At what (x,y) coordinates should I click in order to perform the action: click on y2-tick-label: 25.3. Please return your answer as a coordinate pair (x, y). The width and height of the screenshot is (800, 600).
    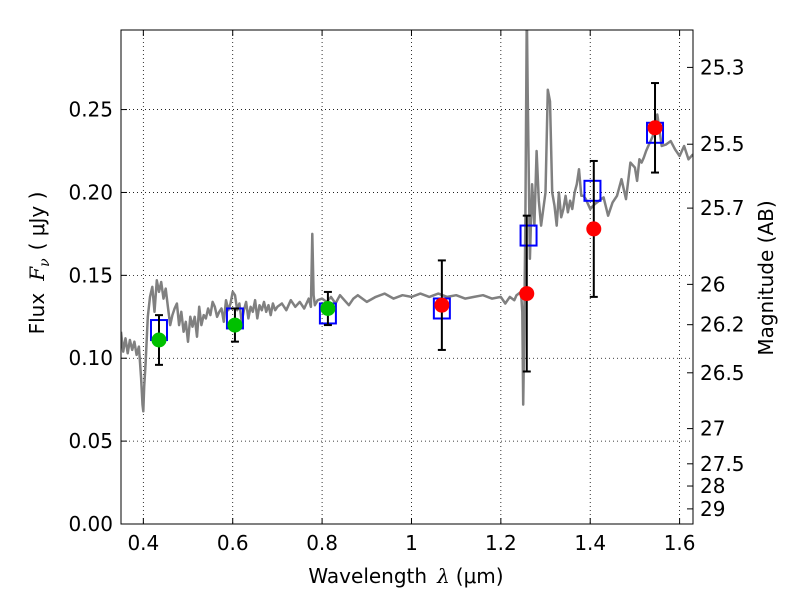
    Looking at the image, I should click on (722, 67).